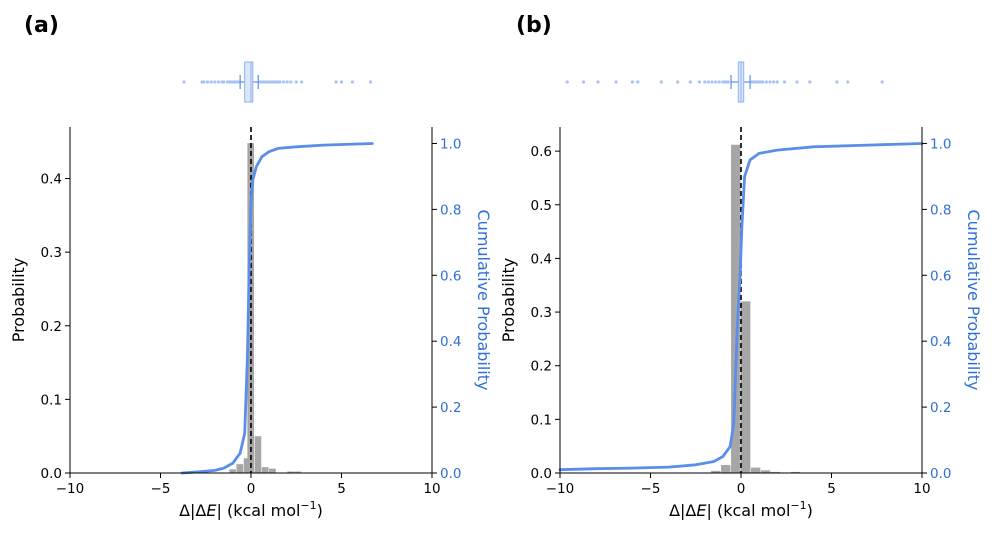  Describe the element at coordinates (51, 180) in the screenshot. I see `y-tick-label: 0.4` at that location.